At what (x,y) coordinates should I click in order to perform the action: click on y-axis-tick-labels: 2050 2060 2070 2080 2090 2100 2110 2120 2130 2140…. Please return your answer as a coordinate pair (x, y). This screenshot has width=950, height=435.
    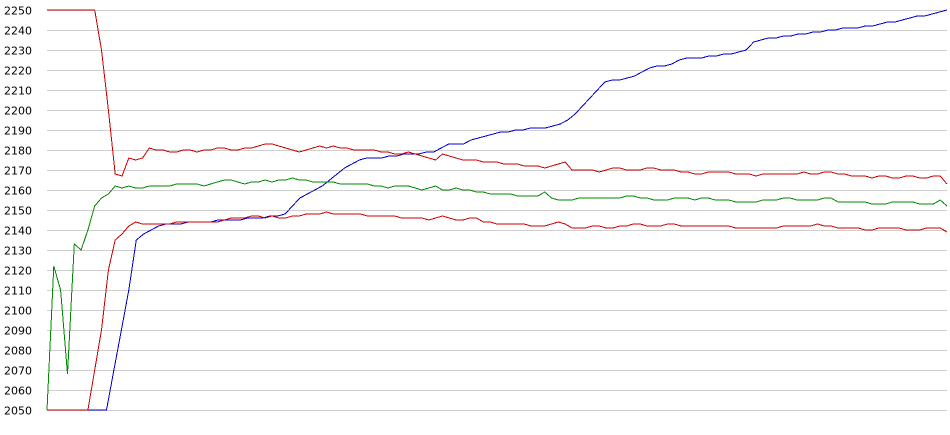
    Looking at the image, I should click on (18, 211).